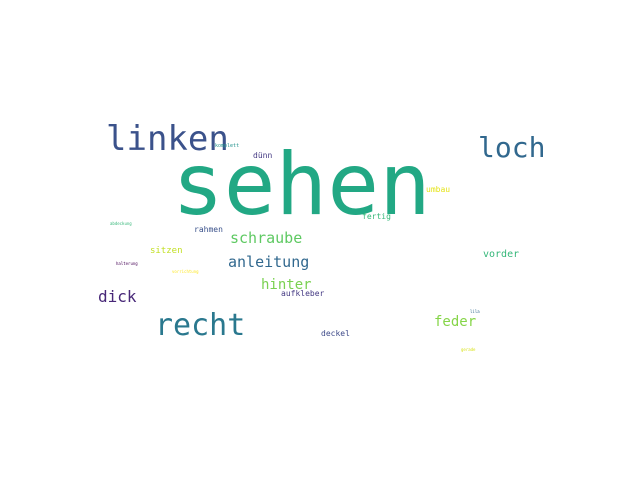  Describe the element at coordinates (166, 251) in the screenshot. I see `word-sitzen: sitzen` at that location.